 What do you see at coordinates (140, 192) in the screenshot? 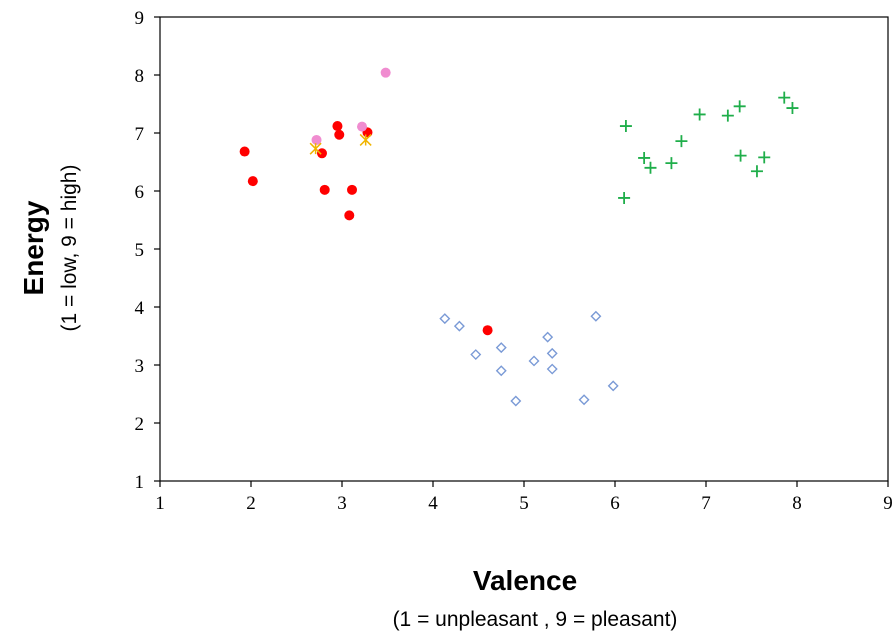
I see `y-tick-label: 6` at bounding box center [140, 192].